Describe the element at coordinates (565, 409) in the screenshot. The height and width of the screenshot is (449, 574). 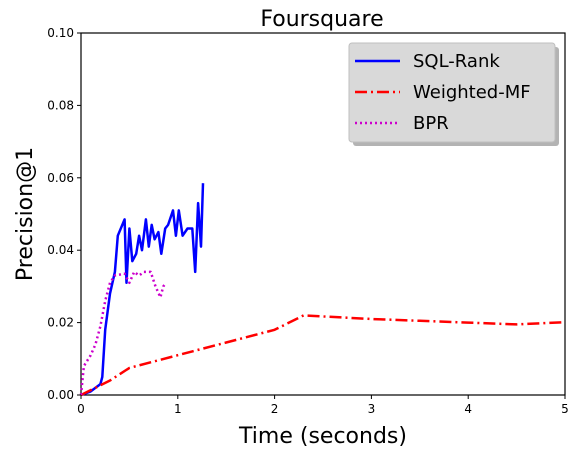
I see `x-tick-label: 5` at that location.